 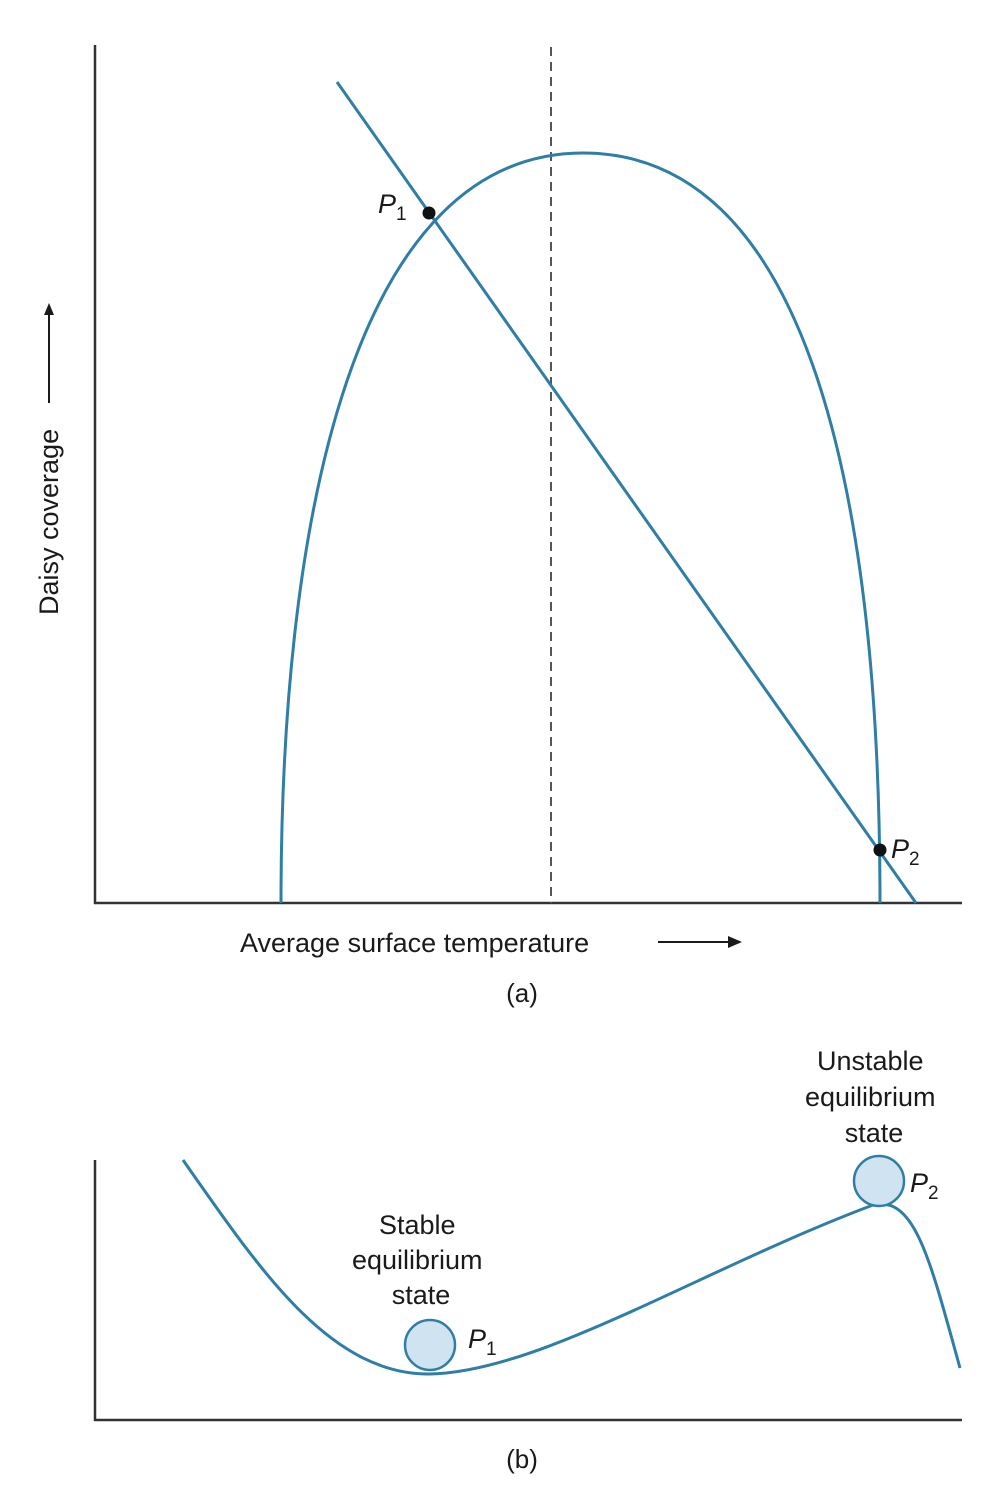 I want to click on y-axis-arrow-head, so click(x=49, y=309).